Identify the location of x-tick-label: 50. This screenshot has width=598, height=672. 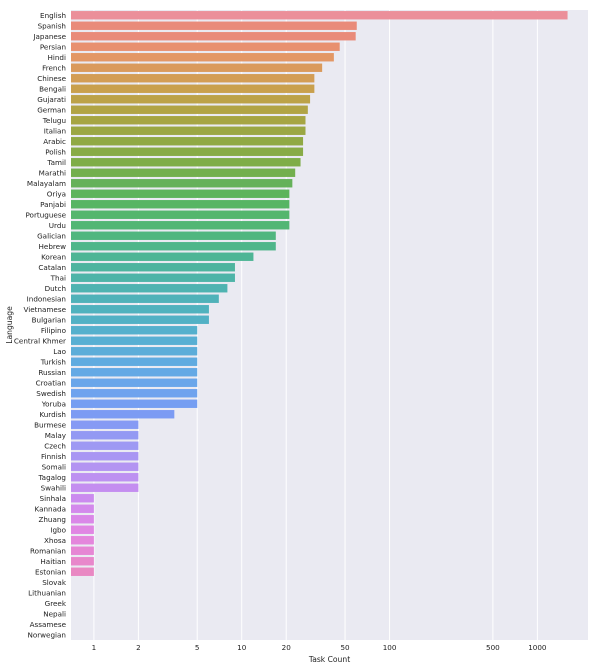
(345, 647).